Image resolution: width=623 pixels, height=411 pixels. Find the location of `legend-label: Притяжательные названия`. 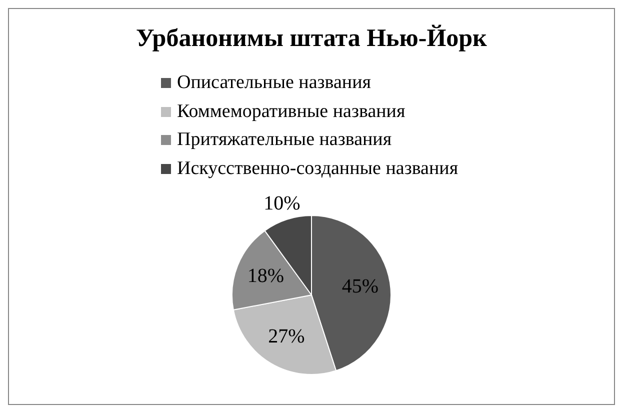

legend-label: Притяжательные названия is located at coordinates (284, 140).